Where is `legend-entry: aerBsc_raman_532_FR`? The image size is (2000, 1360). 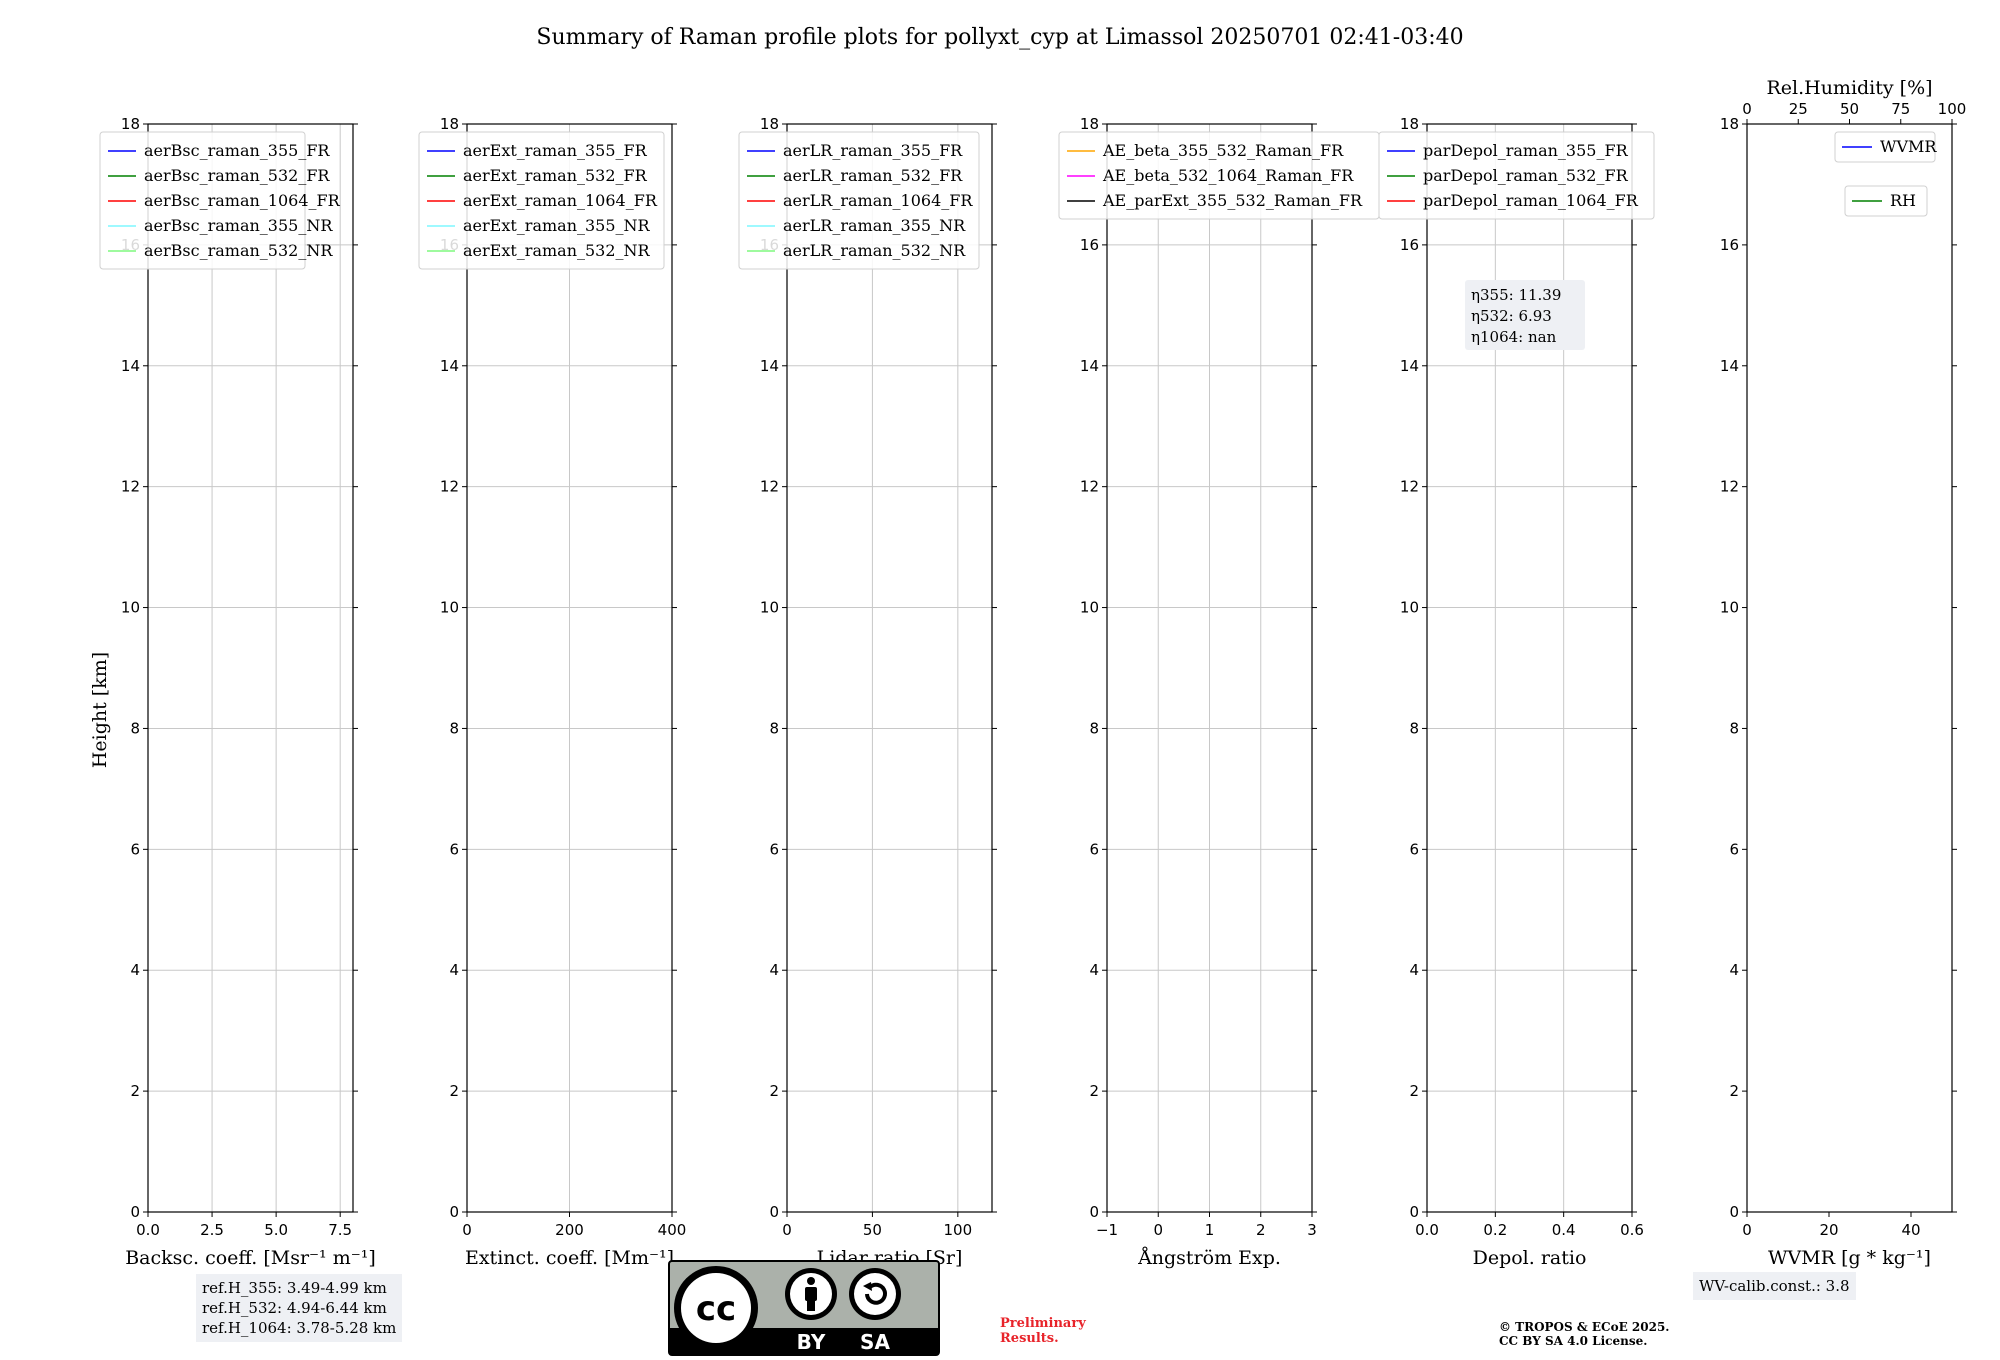
legend-entry: aerBsc_raman_532_FR is located at coordinates (237, 175).